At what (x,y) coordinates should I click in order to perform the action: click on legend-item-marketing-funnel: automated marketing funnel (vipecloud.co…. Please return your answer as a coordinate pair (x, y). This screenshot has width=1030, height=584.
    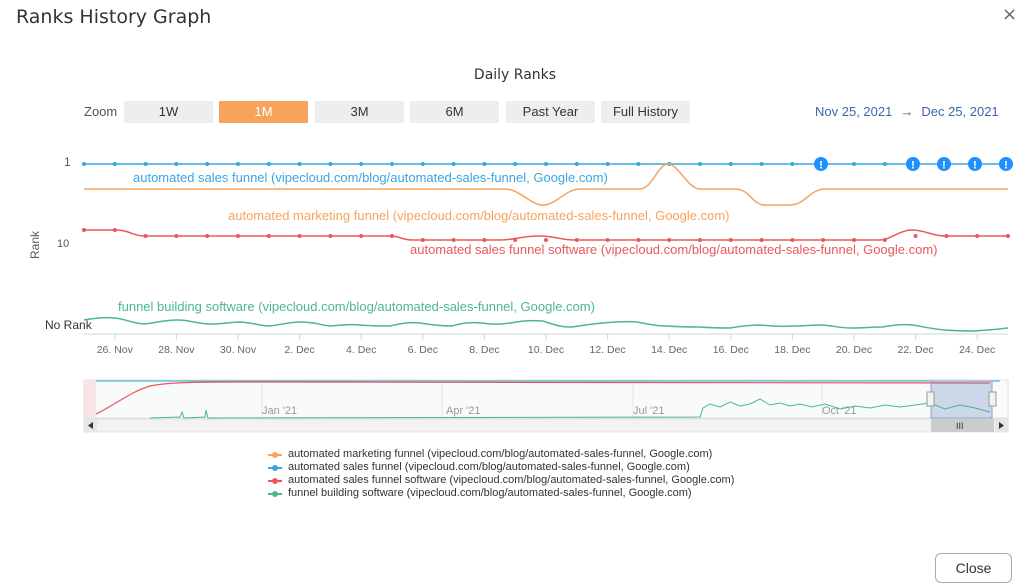
    Looking at the image, I should click on (501, 454).